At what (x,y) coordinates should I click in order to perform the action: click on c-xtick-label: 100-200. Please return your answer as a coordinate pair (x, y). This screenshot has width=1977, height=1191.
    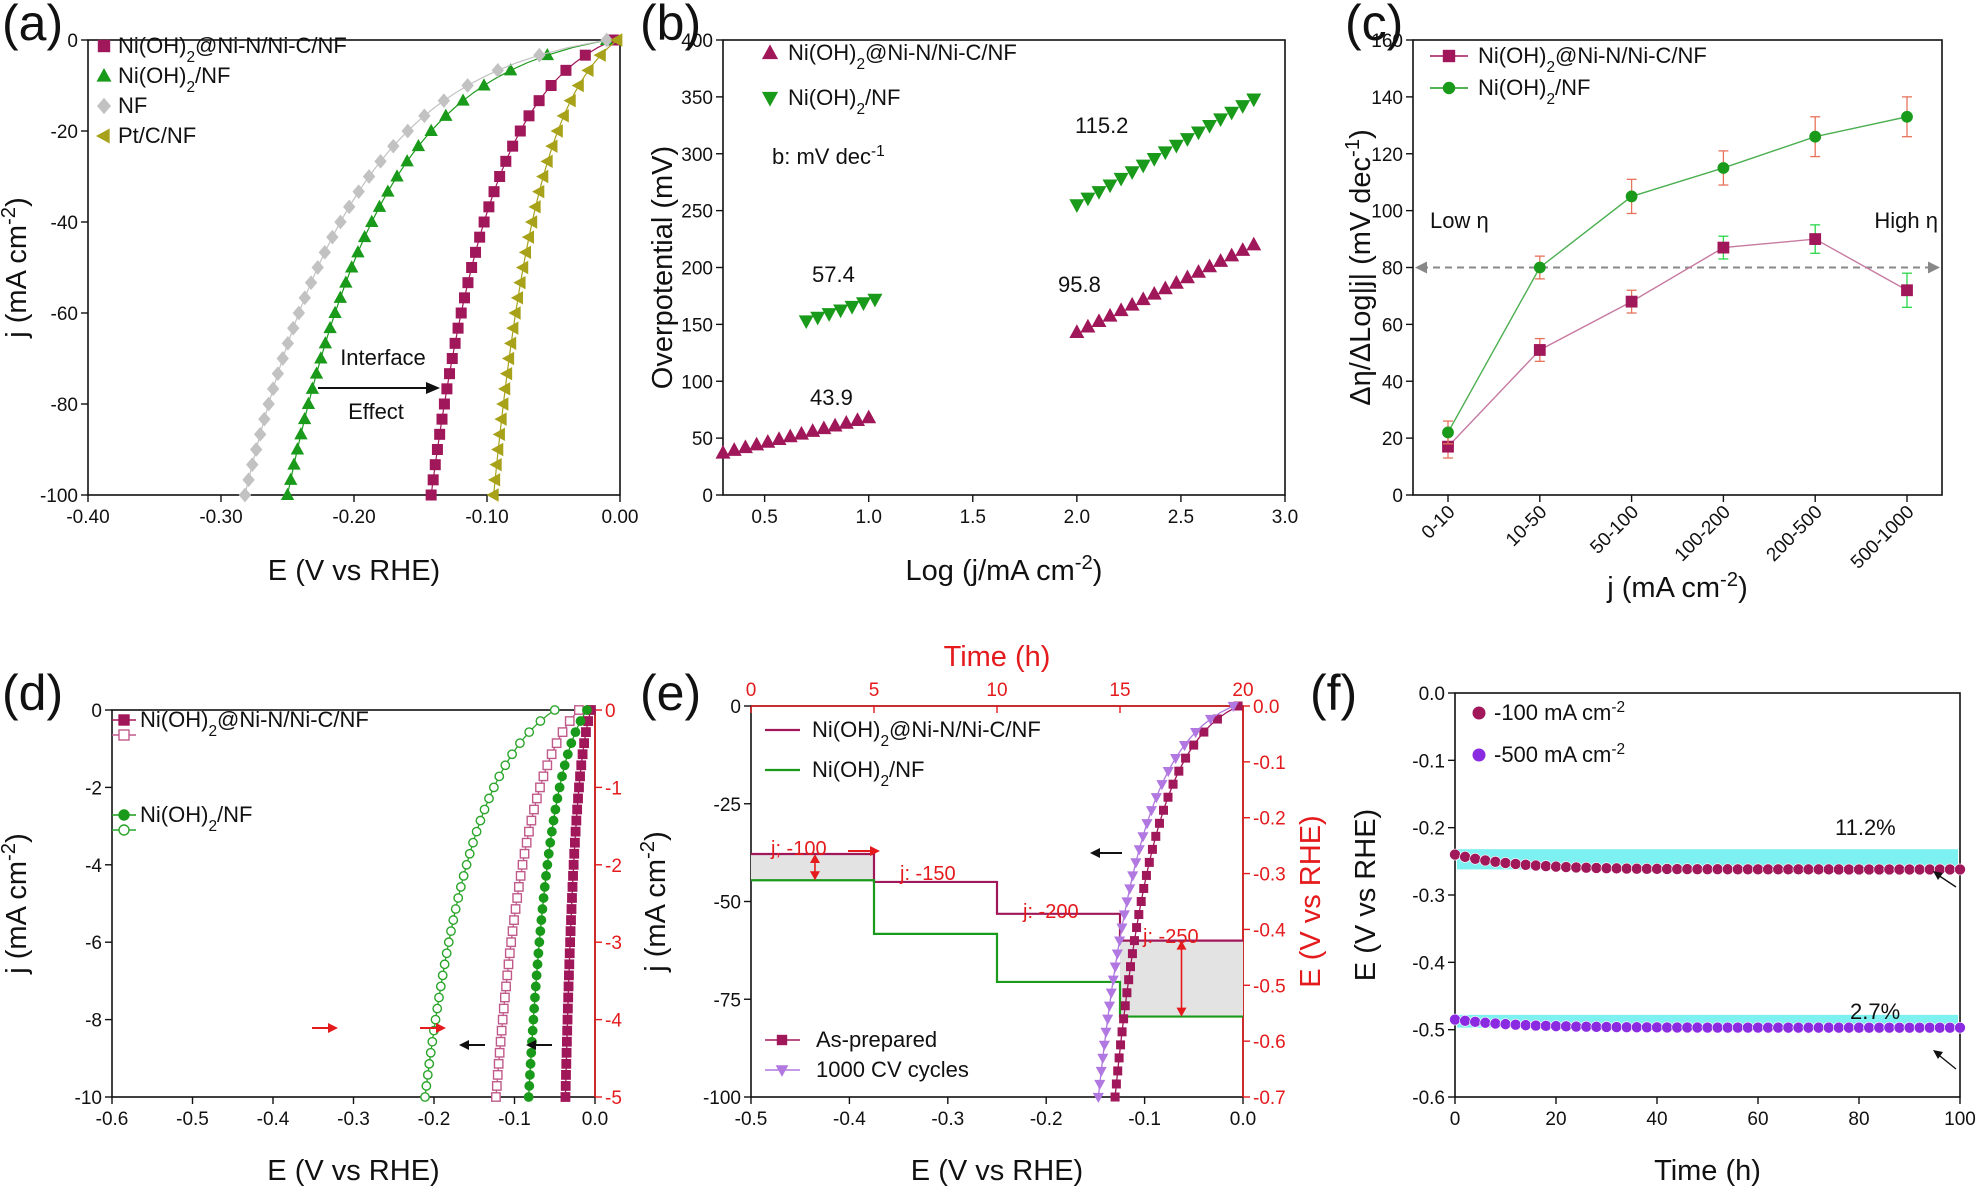
    Looking at the image, I should click on (1703, 534).